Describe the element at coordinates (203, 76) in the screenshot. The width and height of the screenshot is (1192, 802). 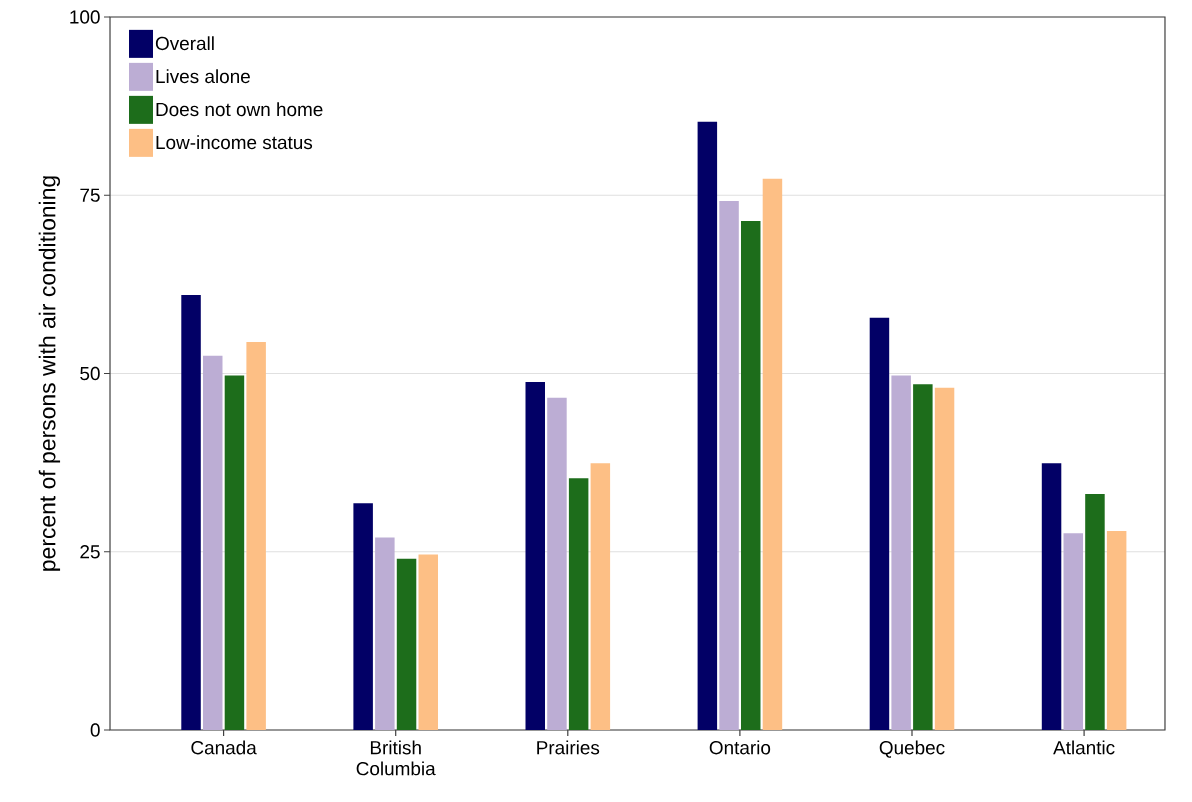
I see `legend-label: Lives alone` at that location.